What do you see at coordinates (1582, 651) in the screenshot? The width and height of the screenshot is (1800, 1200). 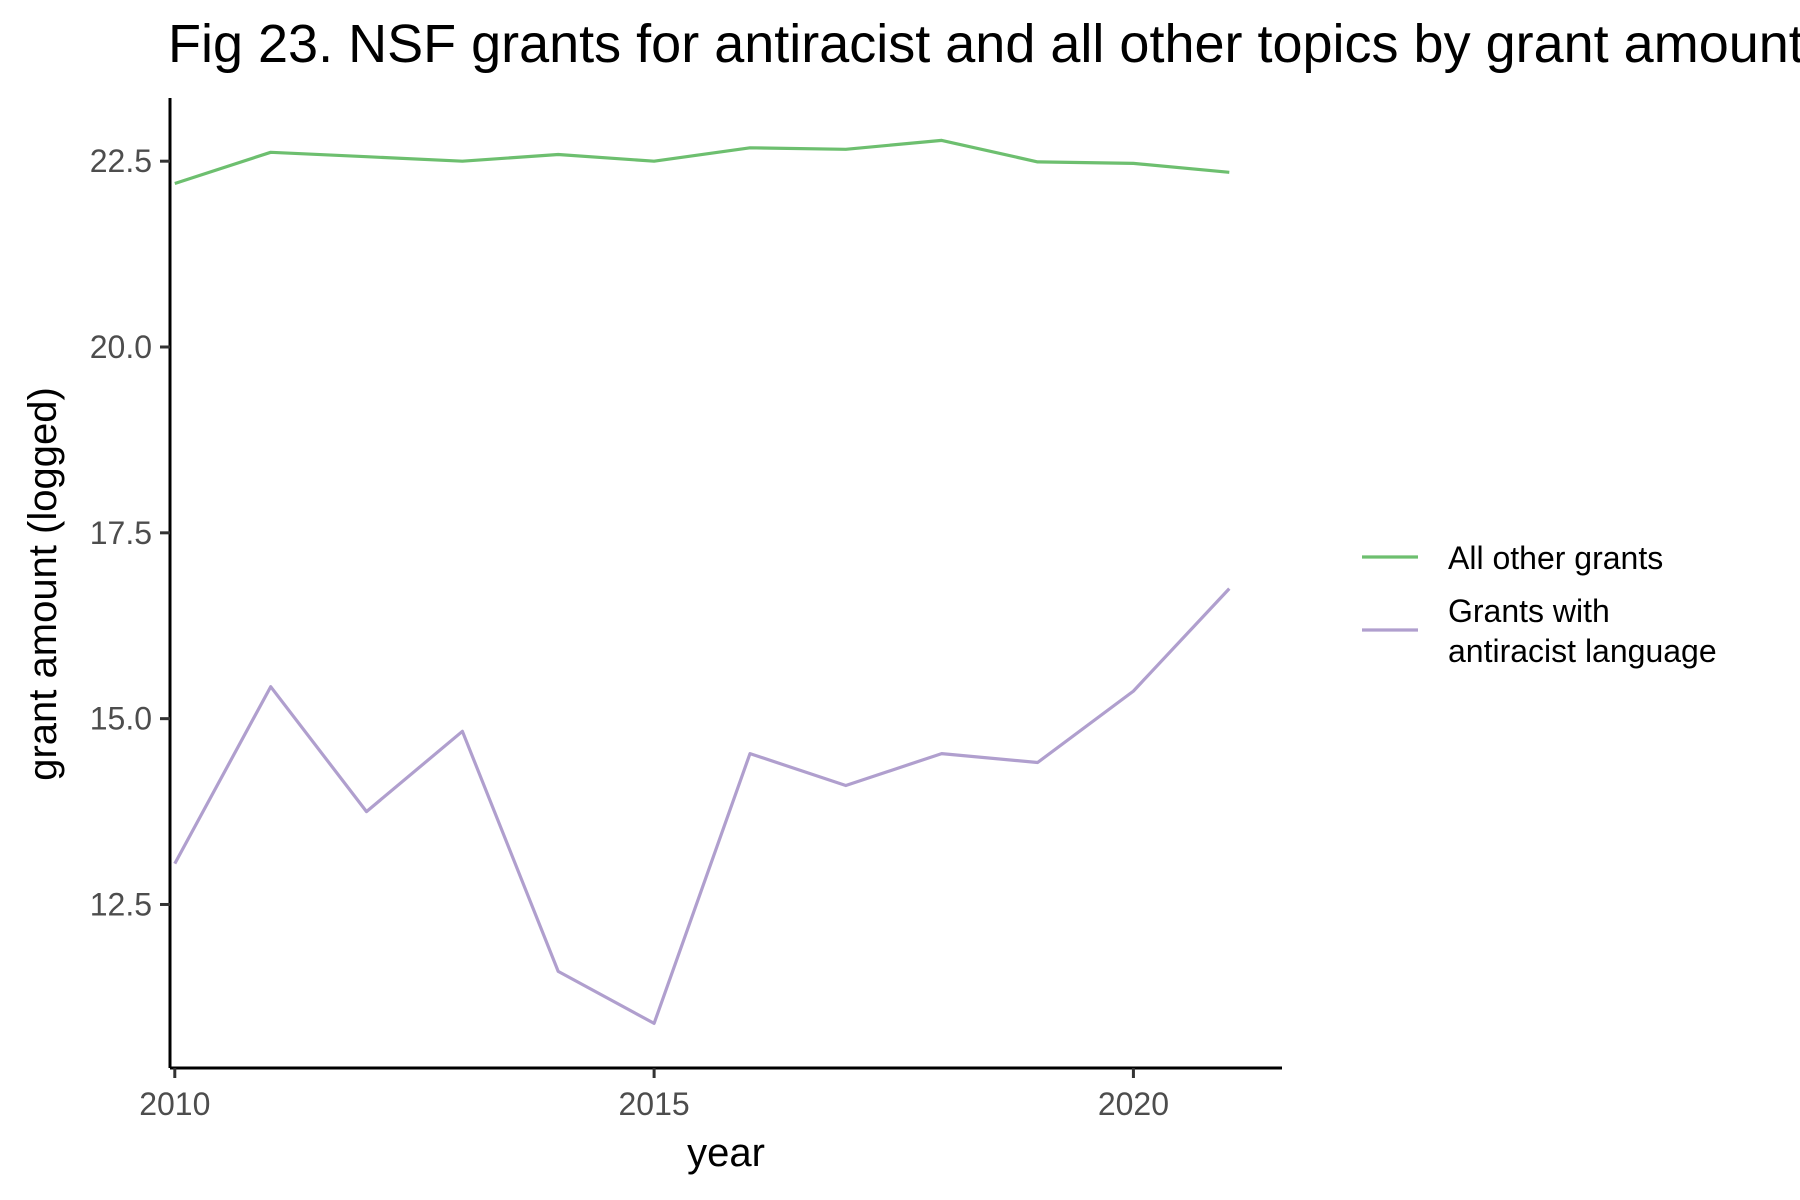 I see `legend-label-line: antiracist language` at bounding box center [1582, 651].